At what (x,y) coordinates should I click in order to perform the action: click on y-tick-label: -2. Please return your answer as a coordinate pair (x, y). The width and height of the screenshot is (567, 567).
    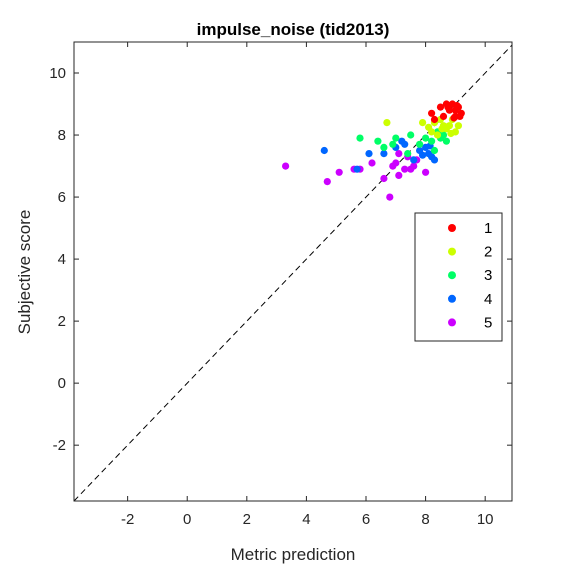
    Looking at the image, I should click on (59, 445).